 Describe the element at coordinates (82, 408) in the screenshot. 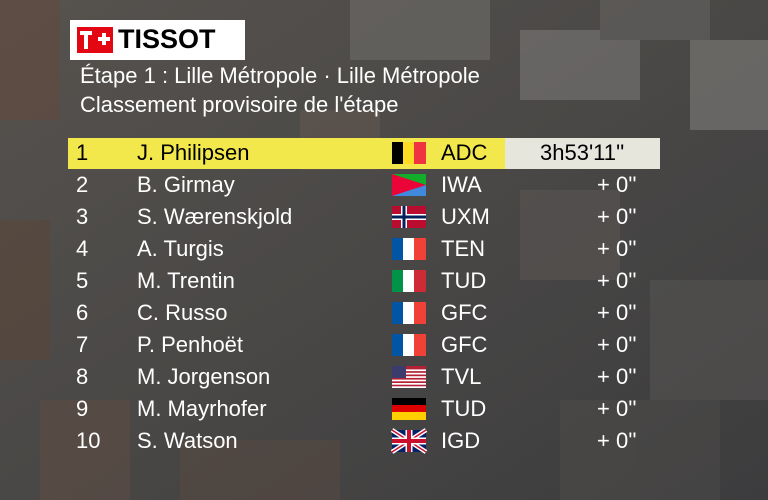

I see `rank: 9` at that location.